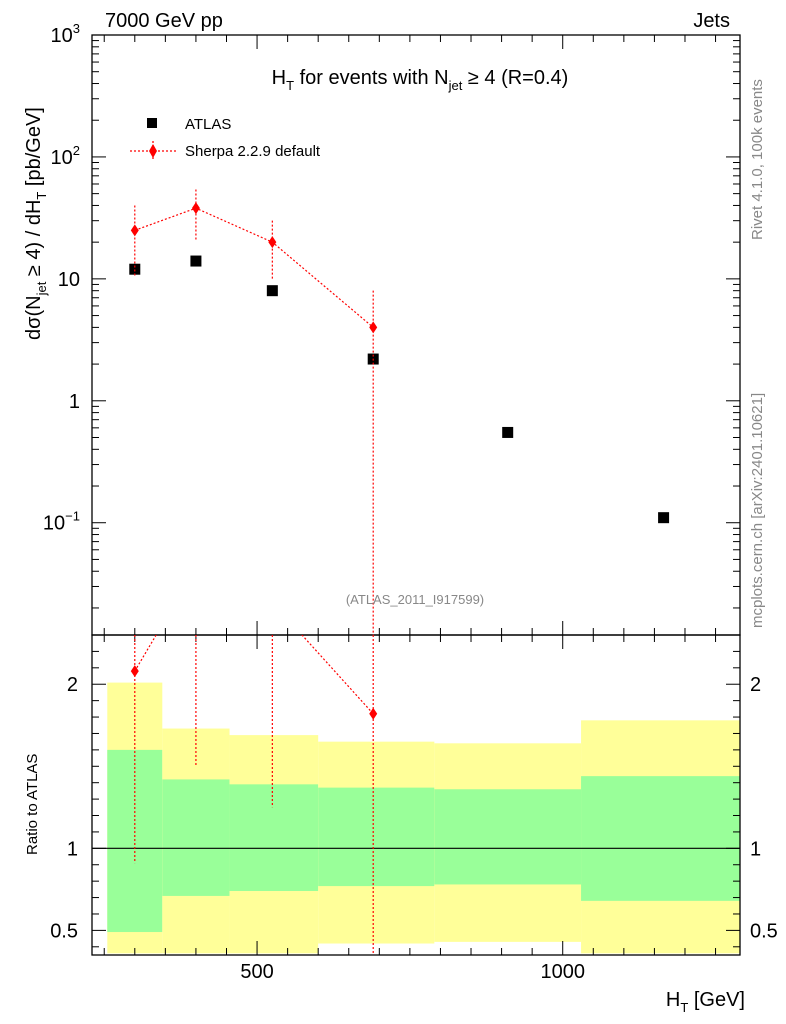 This screenshot has height=1024, width=786. What do you see at coordinates (69, 280) in the screenshot?
I see `y-tick-label-2: 10` at bounding box center [69, 280].